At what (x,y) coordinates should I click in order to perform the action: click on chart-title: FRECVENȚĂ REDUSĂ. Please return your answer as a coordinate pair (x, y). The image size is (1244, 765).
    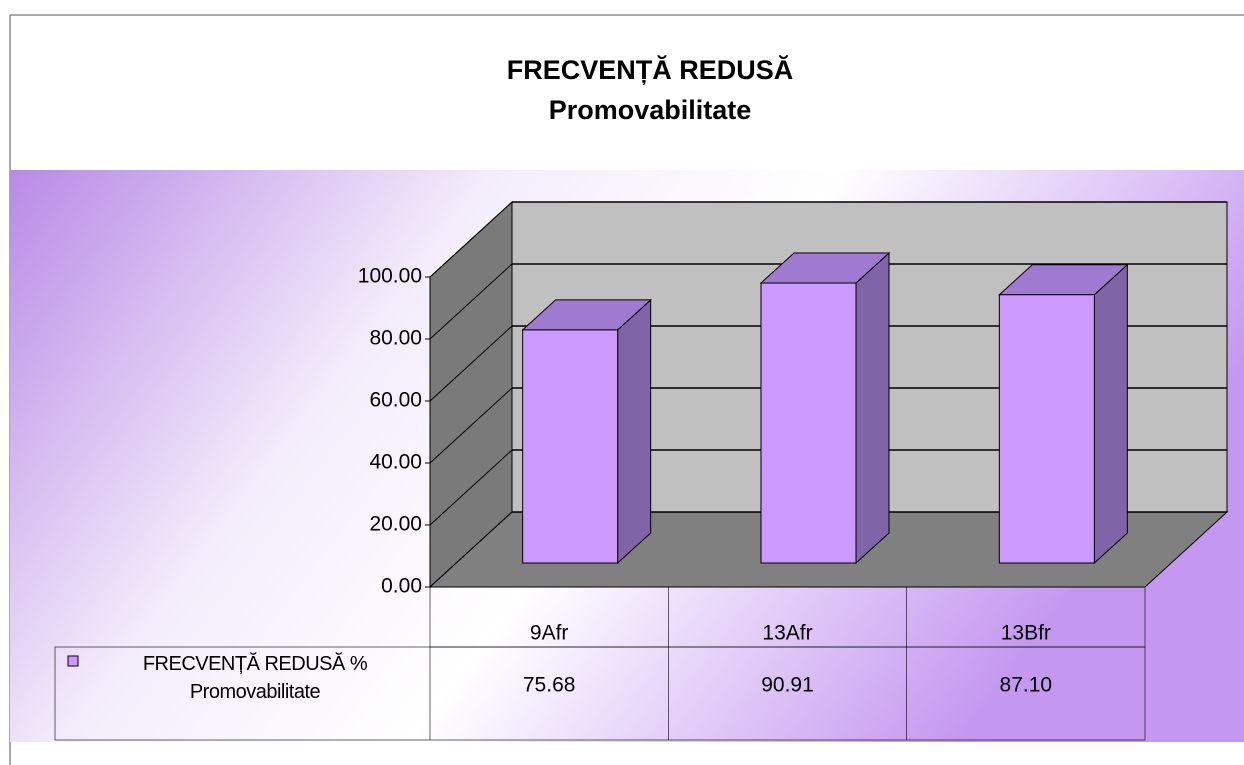
    Looking at the image, I should click on (650, 69).